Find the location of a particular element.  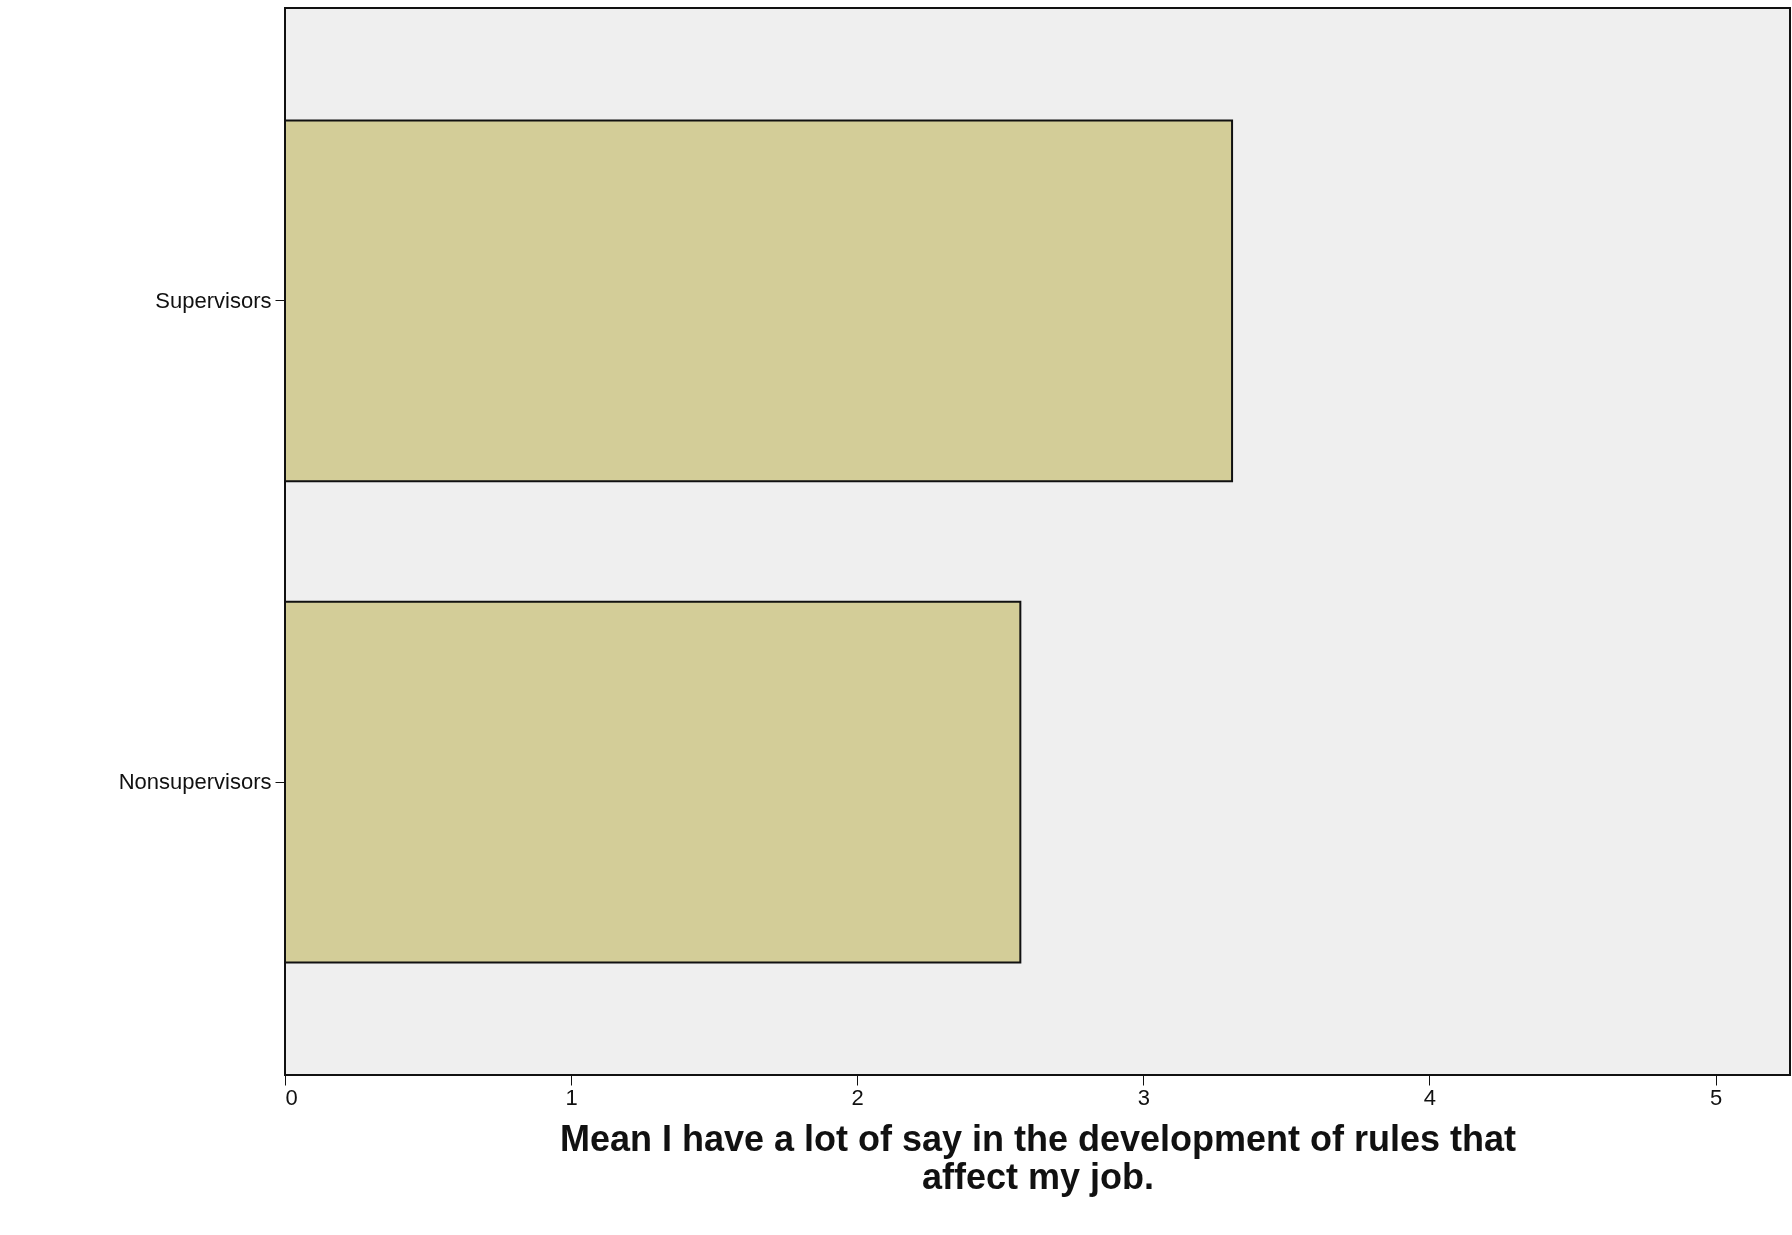

x-tick-label: 3 is located at coordinates (1143, 1097).